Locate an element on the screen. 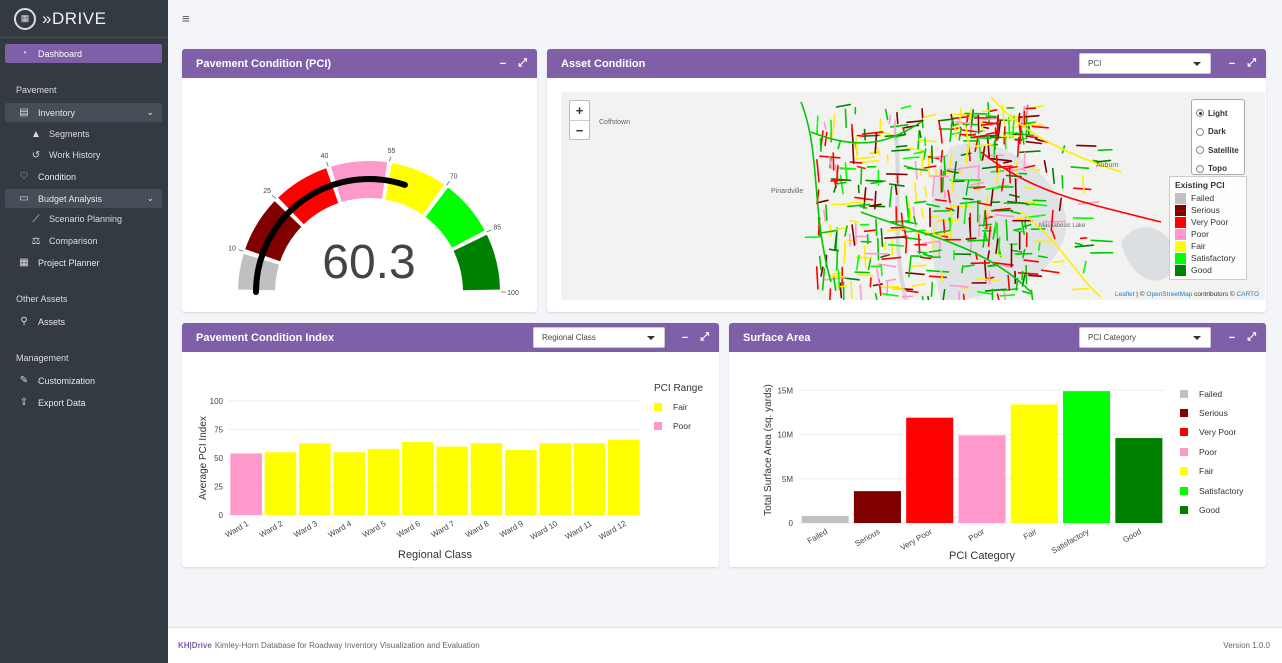 The width and height of the screenshot is (1282, 663). legend-label: Good is located at coordinates (1201, 270).